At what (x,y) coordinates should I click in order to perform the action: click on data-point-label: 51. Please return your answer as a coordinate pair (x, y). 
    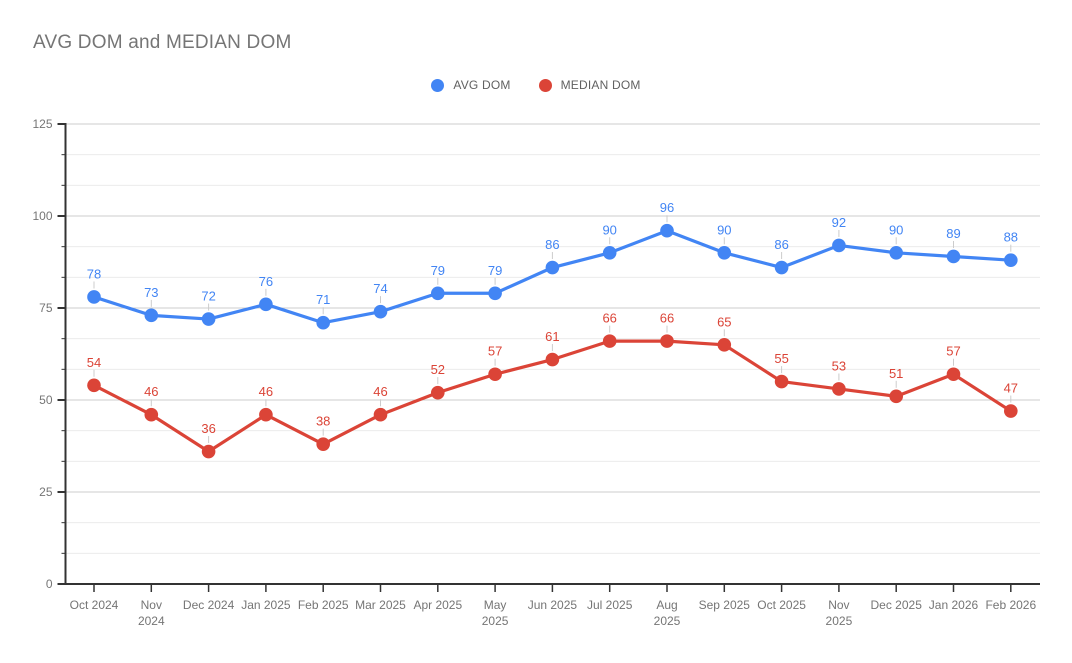
    Looking at the image, I should click on (896, 373).